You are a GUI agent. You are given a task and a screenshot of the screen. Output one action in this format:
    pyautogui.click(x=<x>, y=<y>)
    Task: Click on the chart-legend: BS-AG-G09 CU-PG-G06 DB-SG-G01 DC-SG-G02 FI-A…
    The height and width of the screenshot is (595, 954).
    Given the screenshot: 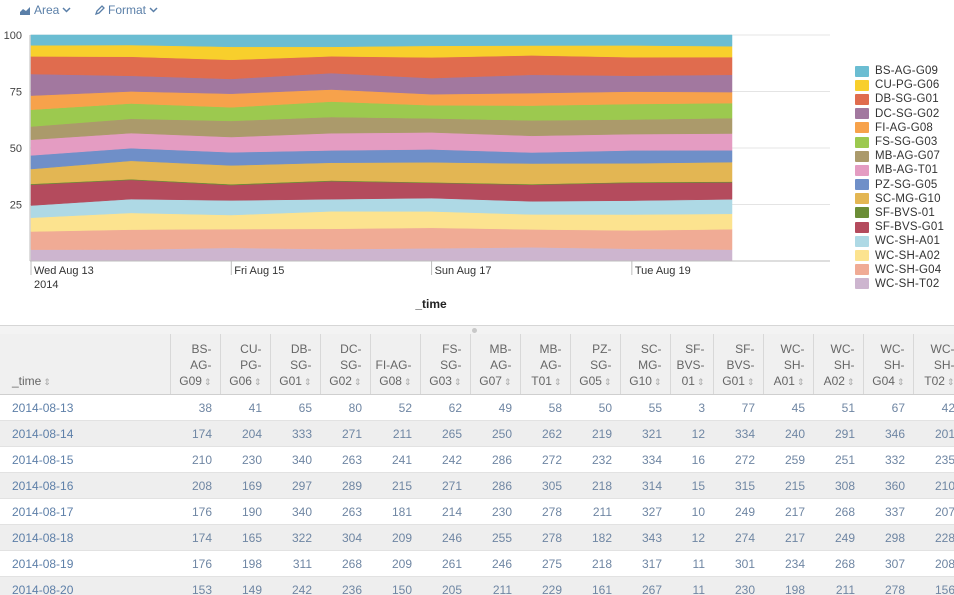 What is the action you would take?
    pyautogui.click(x=899, y=177)
    